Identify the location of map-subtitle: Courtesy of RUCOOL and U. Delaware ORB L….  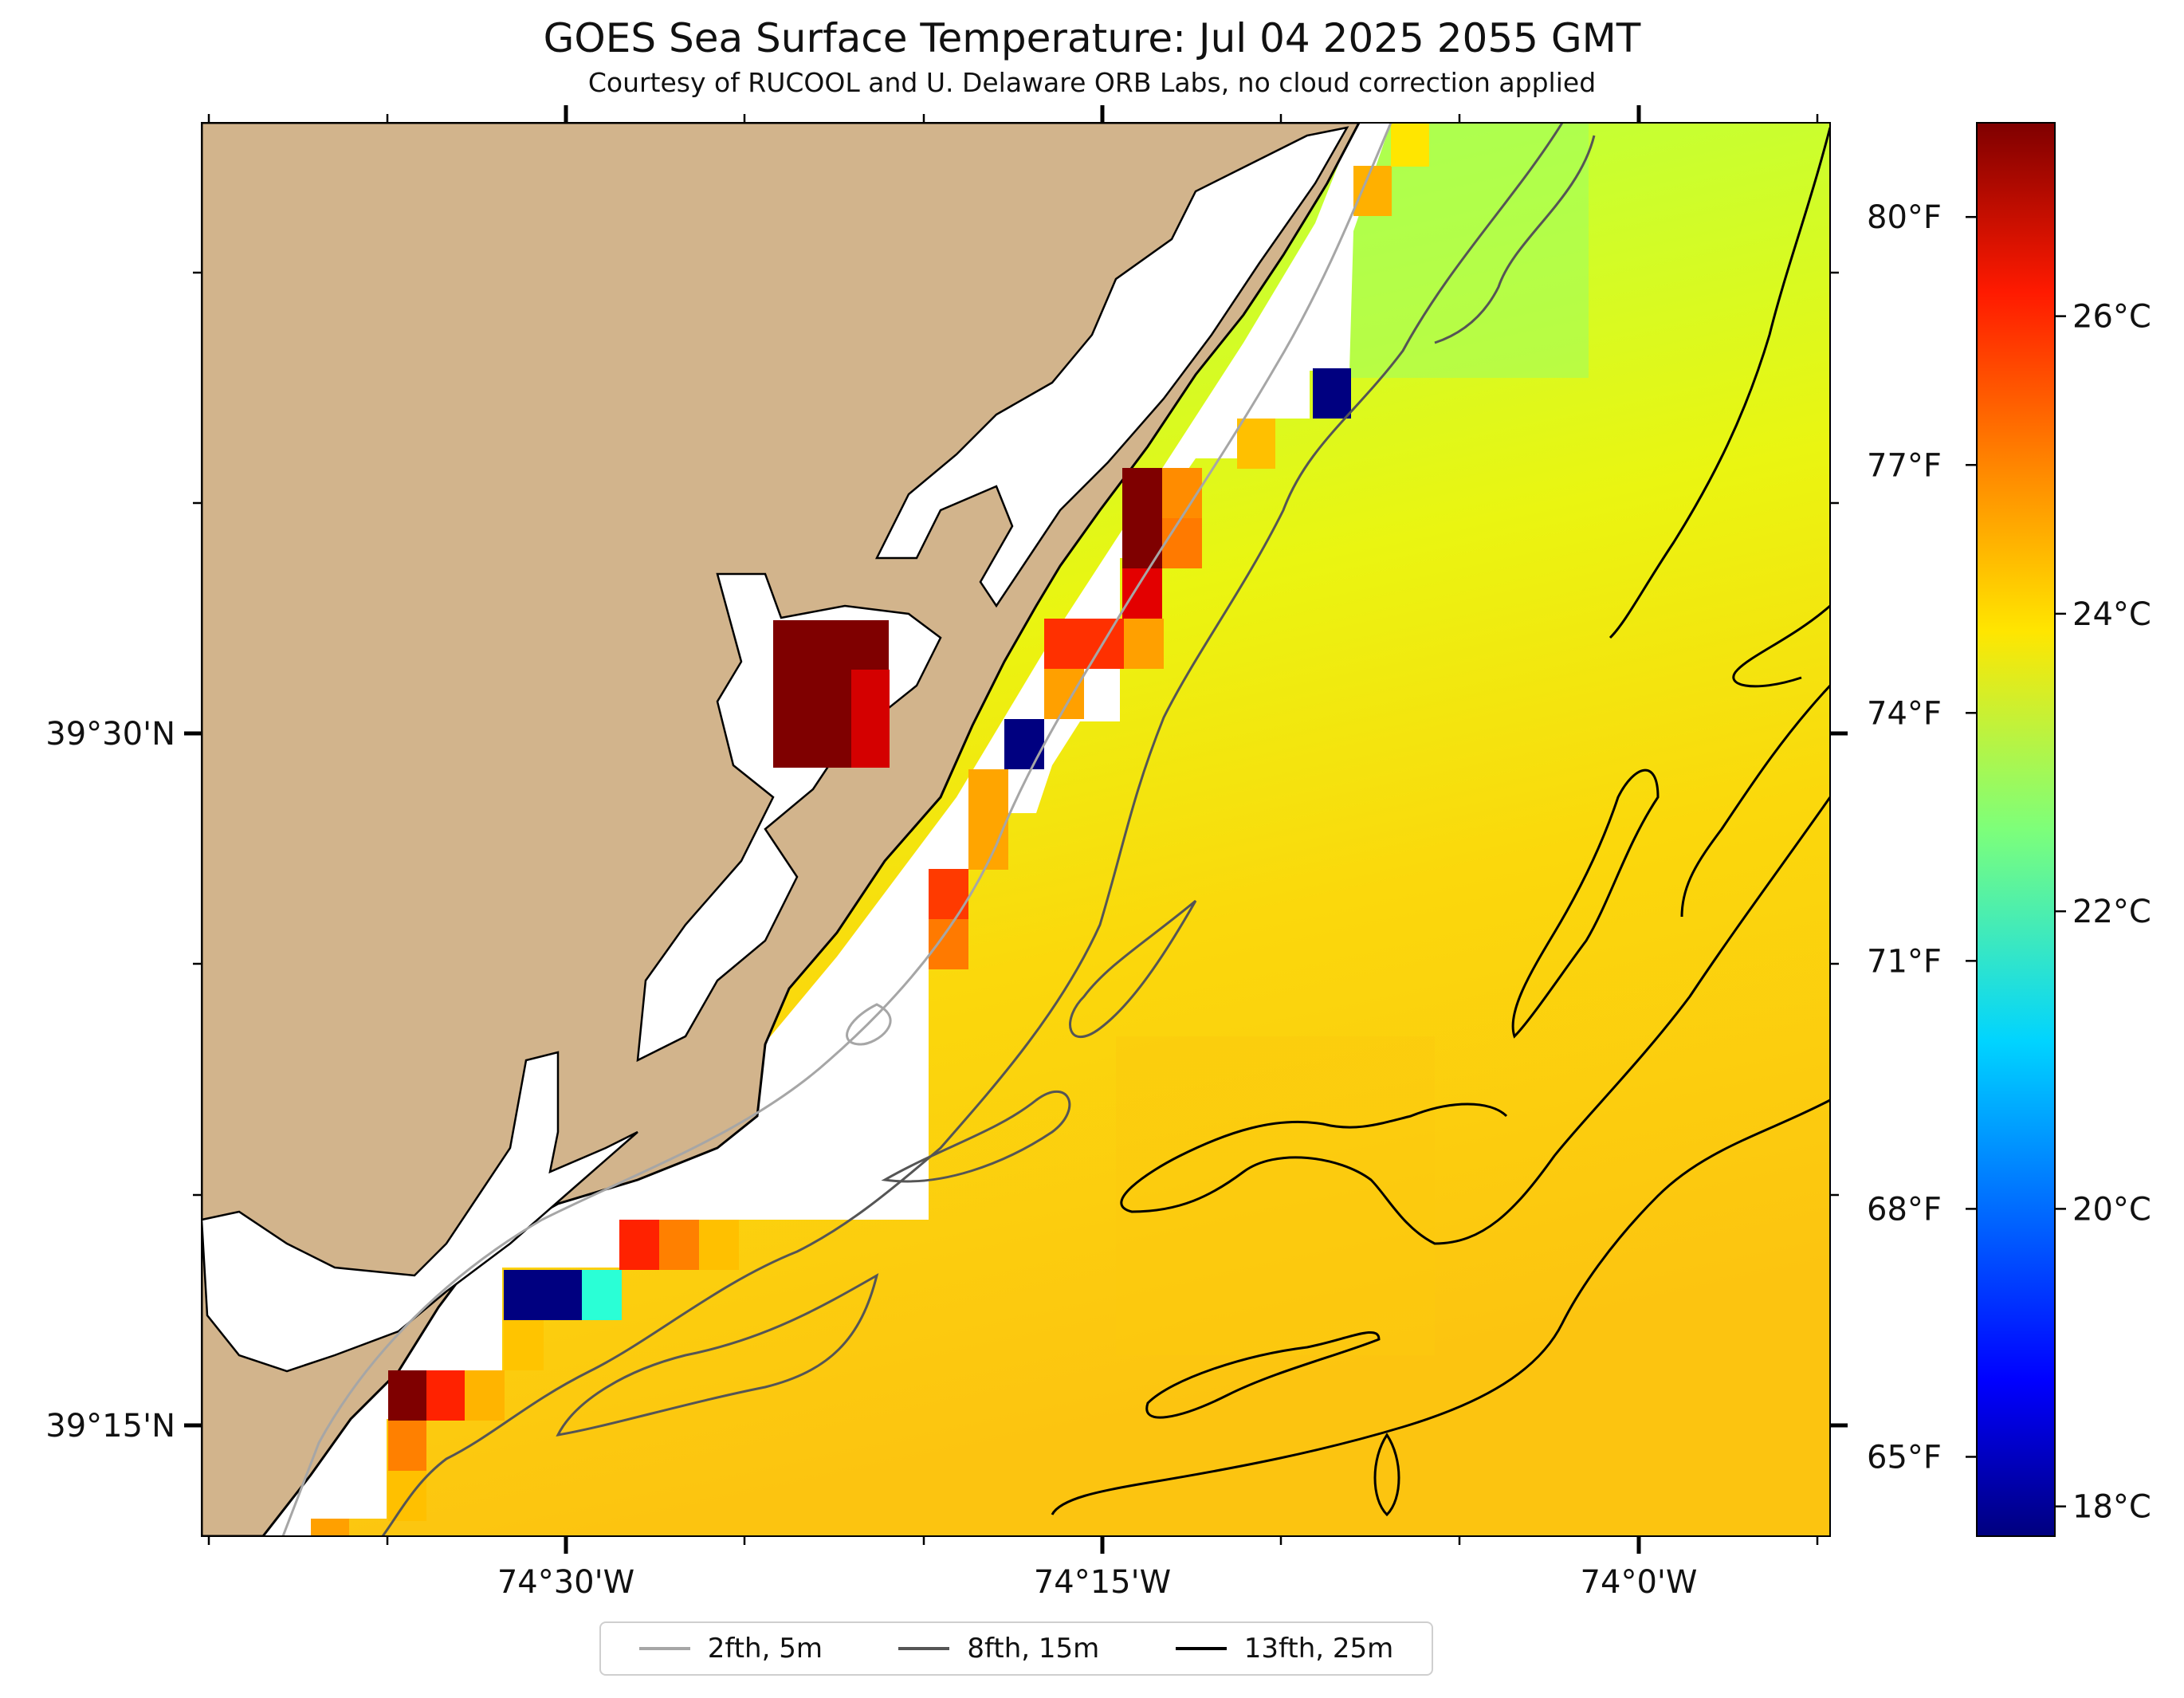
(1092, 83).